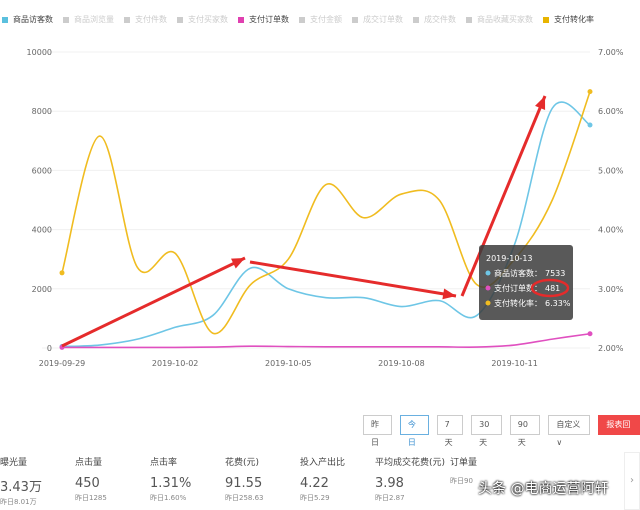  I want to click on y-right-tick-label: 7.00%, so click(611, 52).